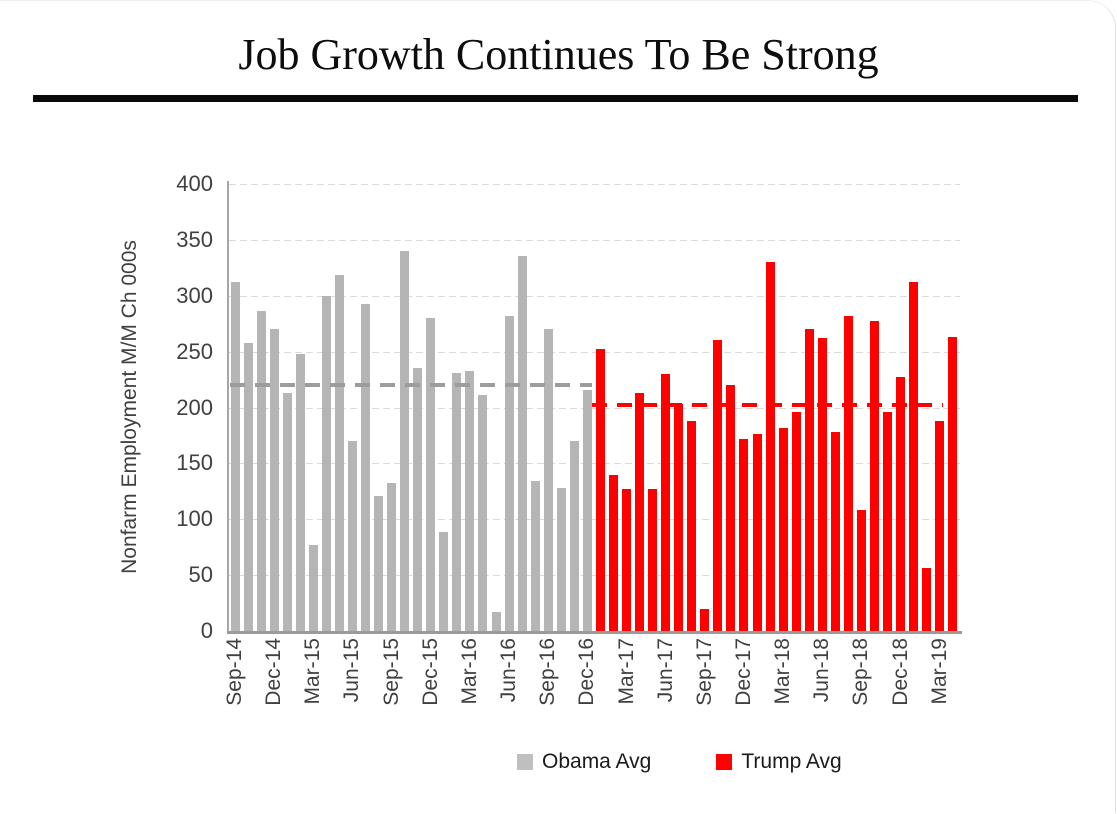 The height and width of the screenshot is (814, 1117). What do you see at coordinates (783, 671) in the screenshot?
I see `x-tick-label-mar-18: Mar-18` at bounding box center [783, 671].